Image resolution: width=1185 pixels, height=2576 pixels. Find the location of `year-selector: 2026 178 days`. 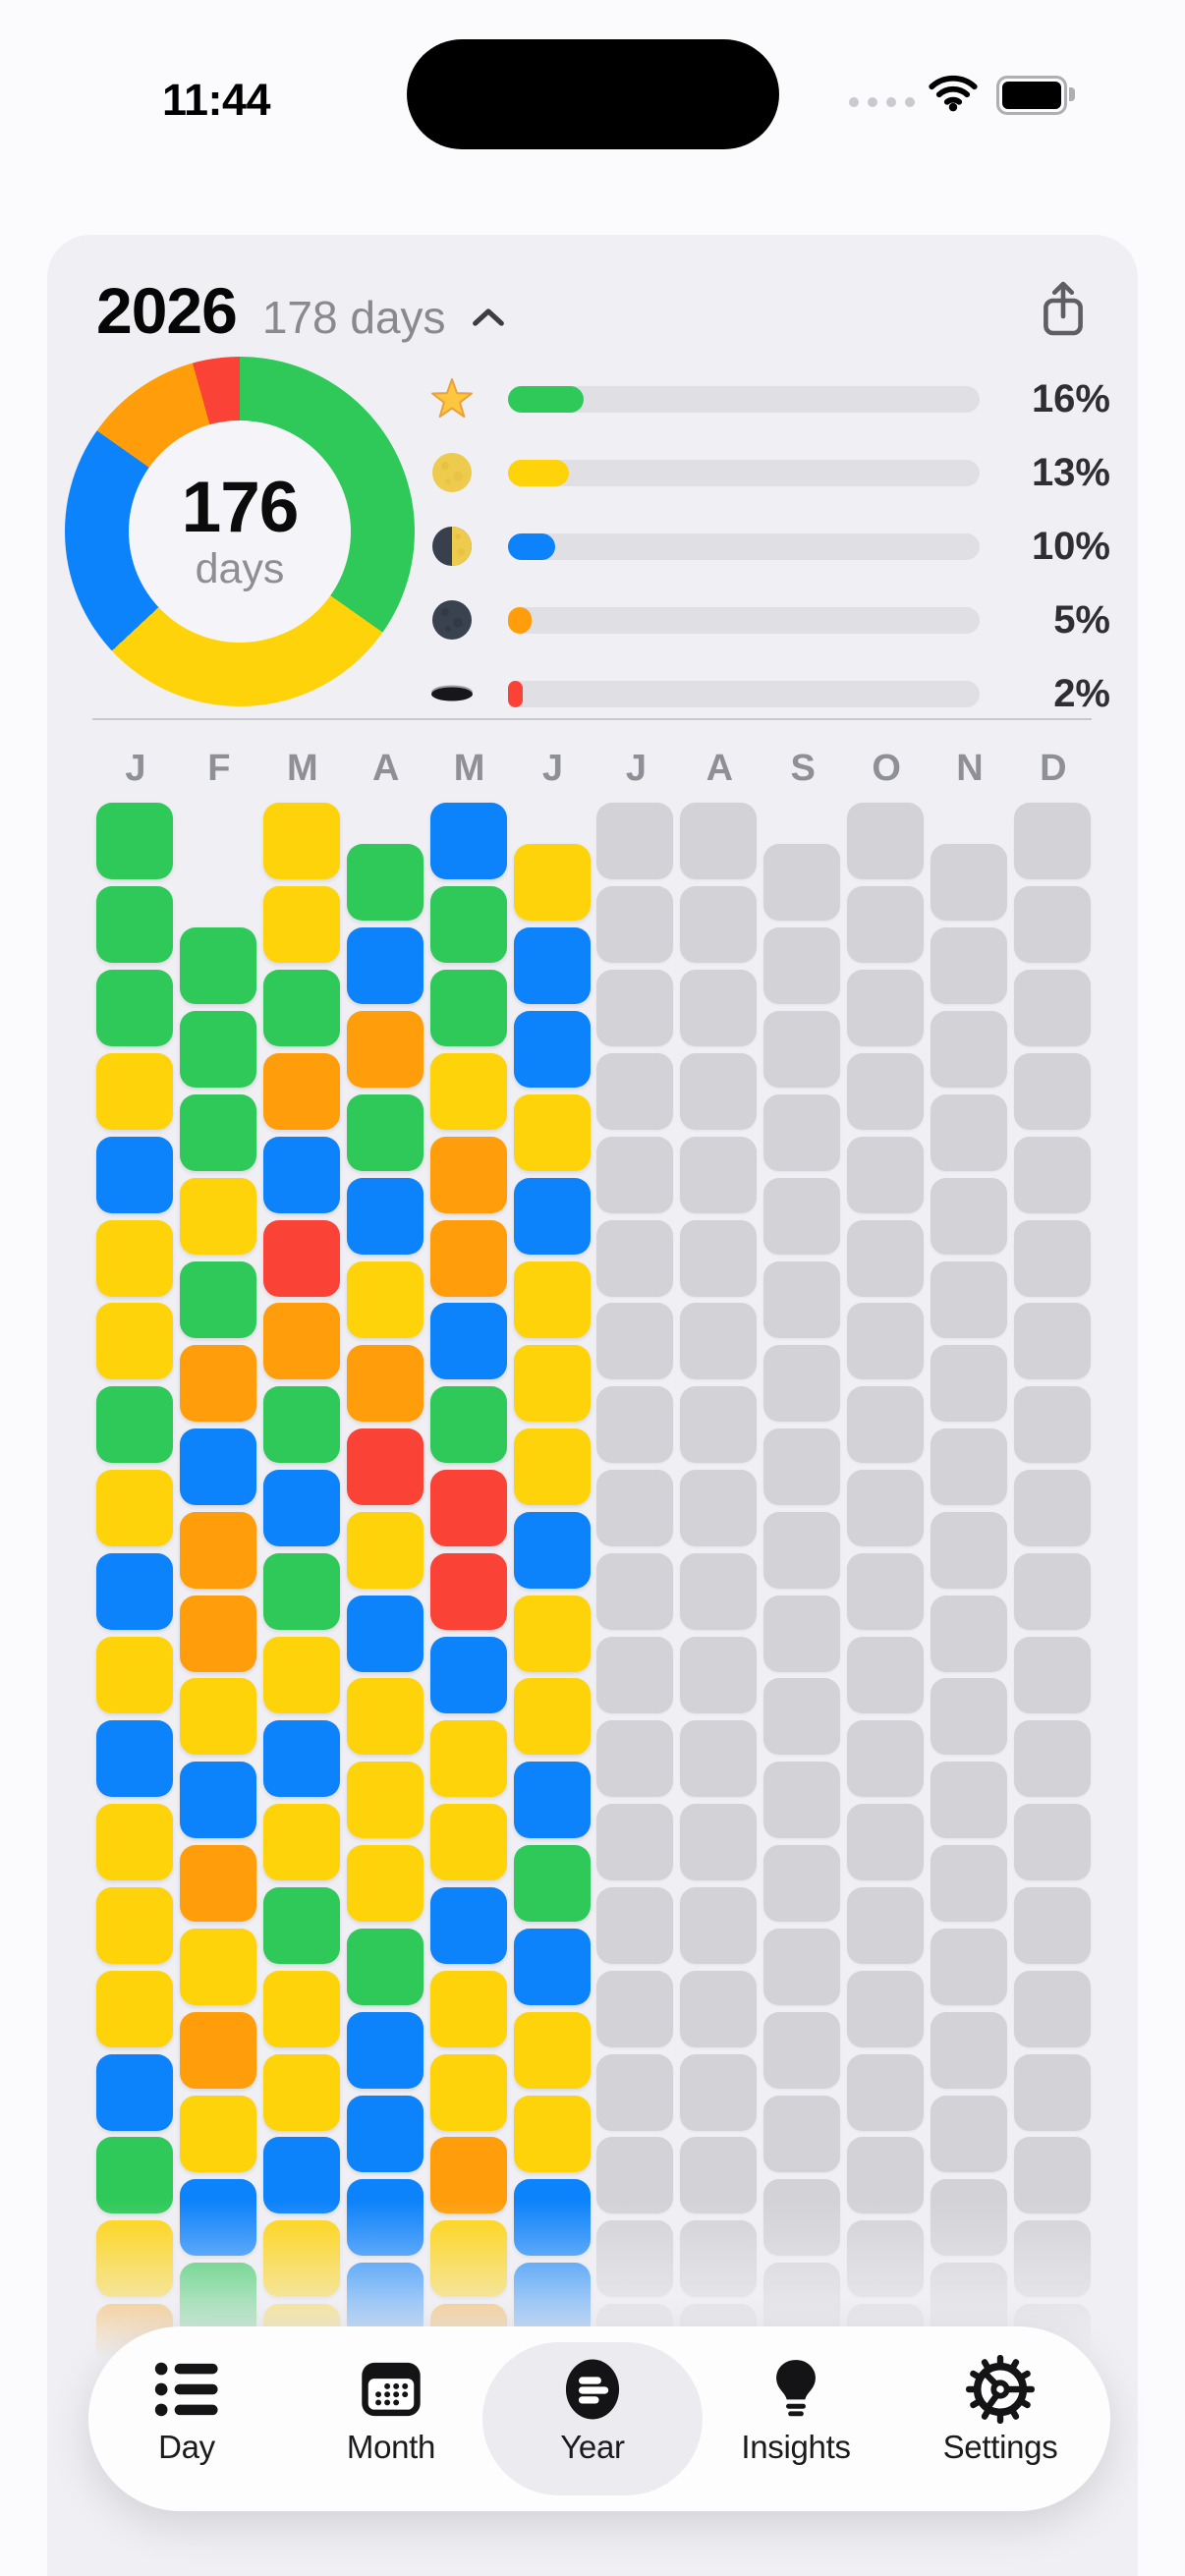

year-selector: 2026 178 days is located at coordinates (301, 310).